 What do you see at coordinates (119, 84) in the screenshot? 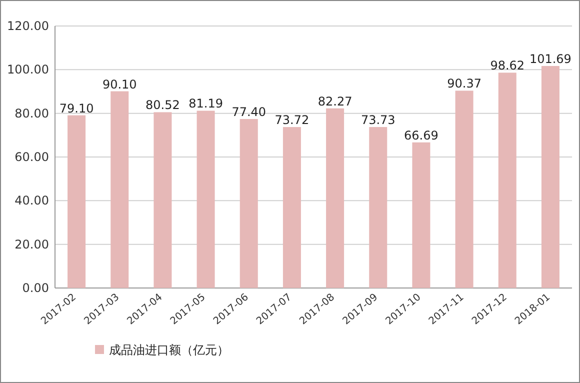
I see `data-label: 90.10` at bounding box center [119, 84].